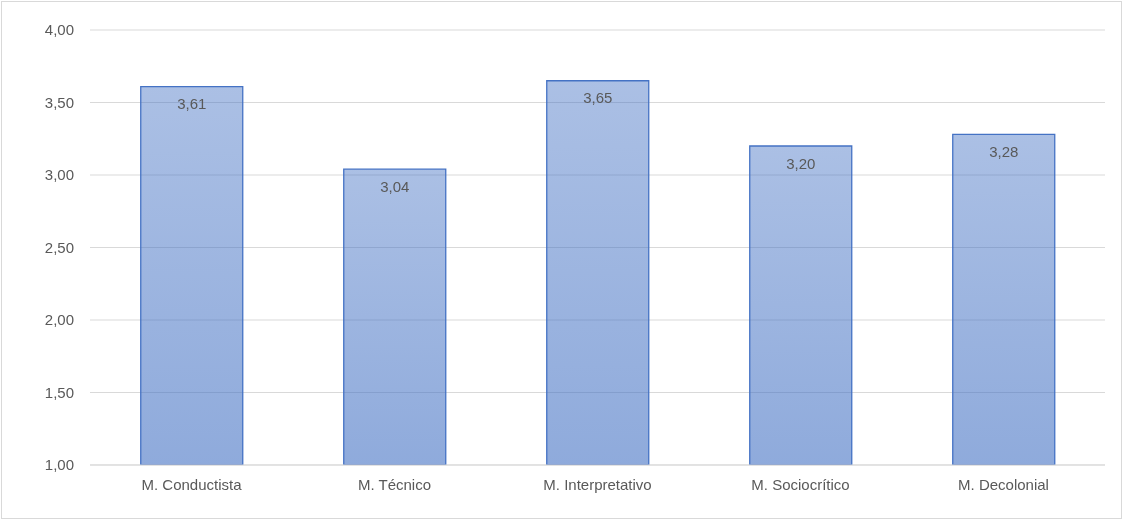  I want to click on y-tick-label: 2,50, so click(59, 247).